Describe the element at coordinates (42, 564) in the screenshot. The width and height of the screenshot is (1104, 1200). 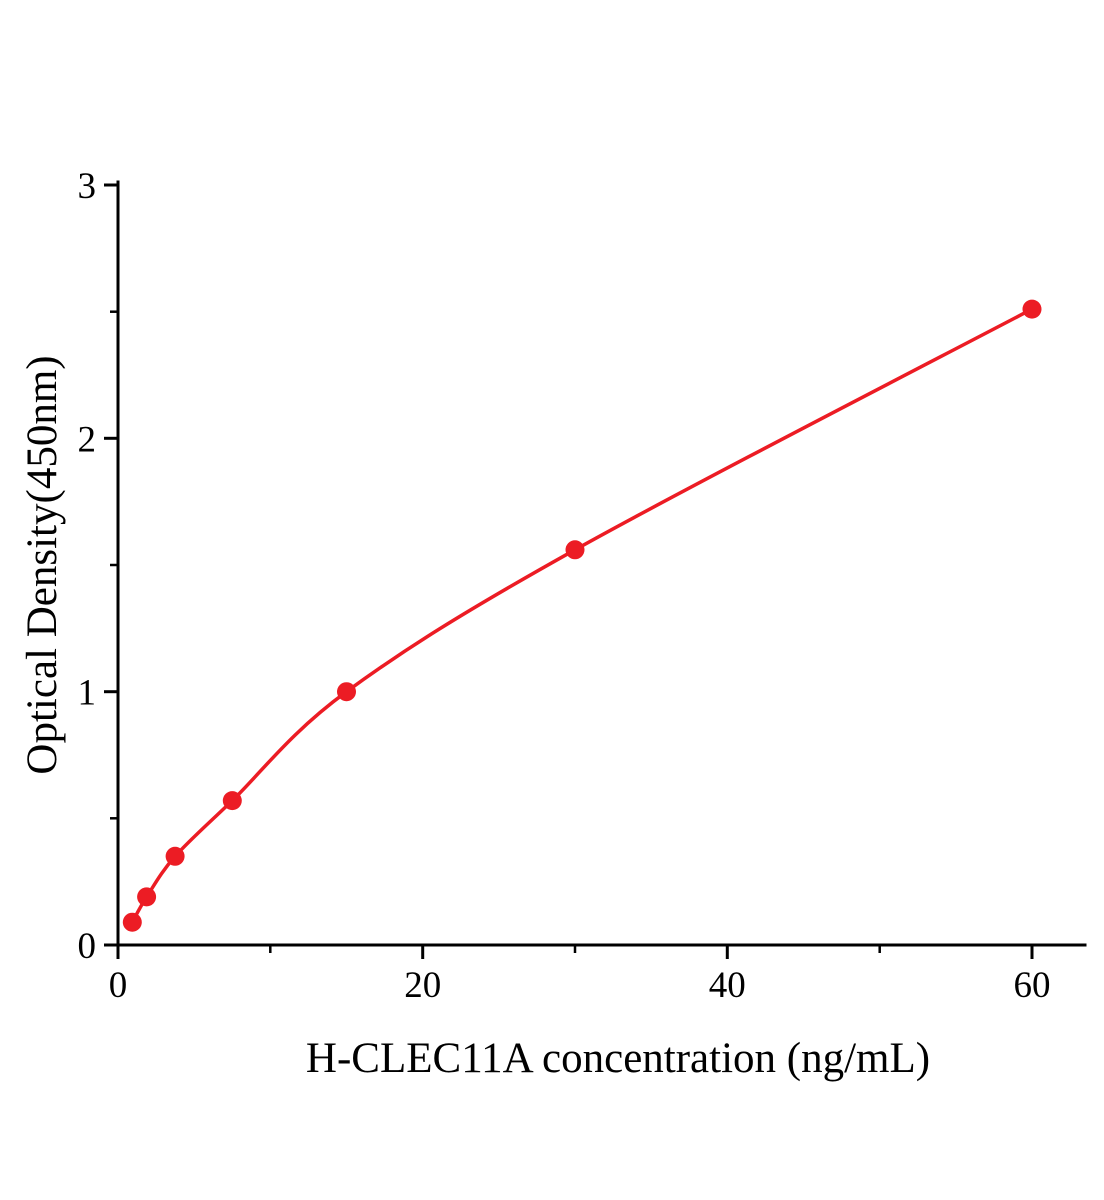
I see `y-axis-title: Optical Density(450nm)` at that location.